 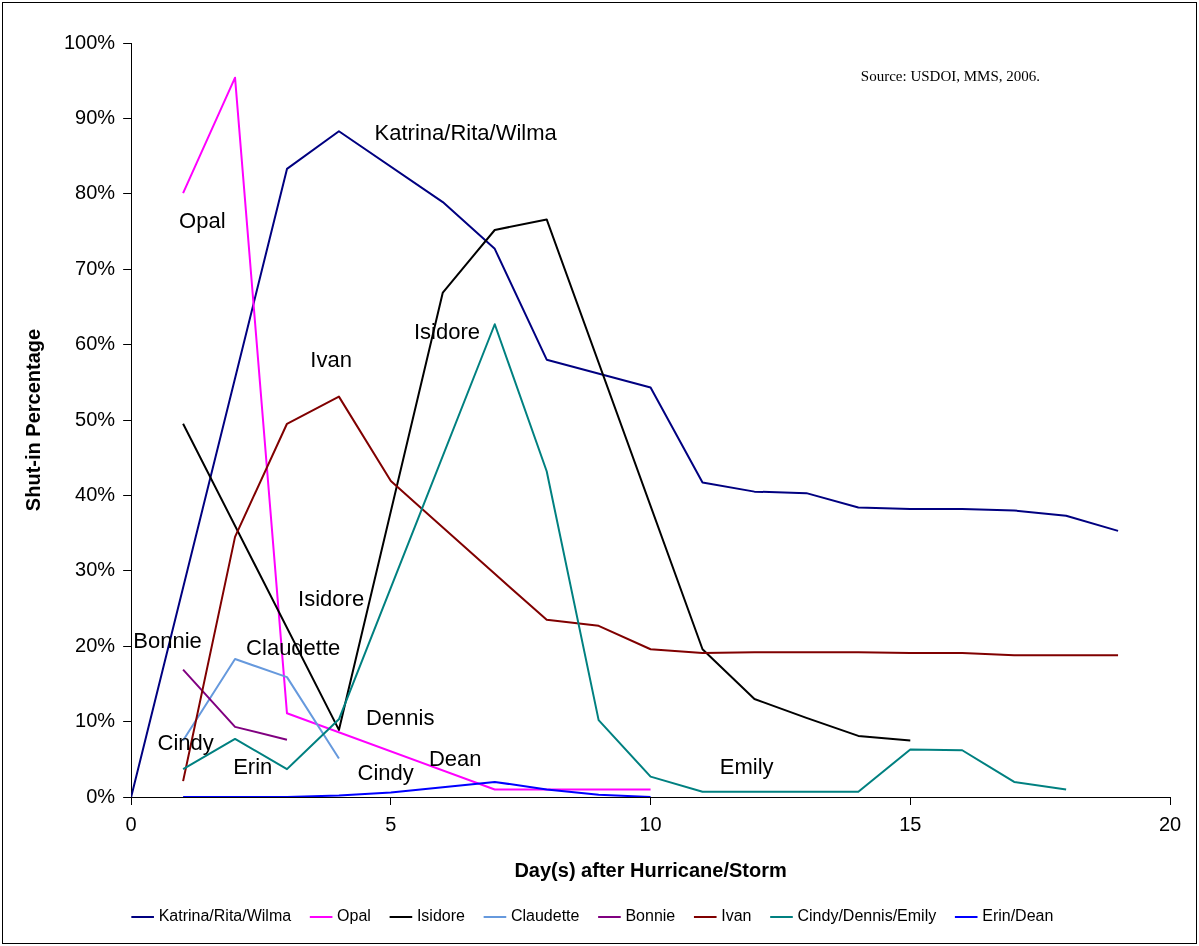 What do you see at coordinates (95, 343) in the screenshot?
I see `y-tick-label: 60%` at bounding box center [95, 343].